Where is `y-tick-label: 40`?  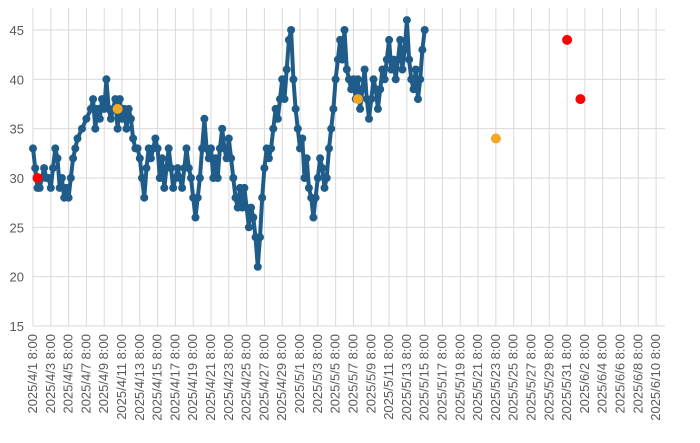
y-tick-label: 40 is located at coordinates (17, 79).